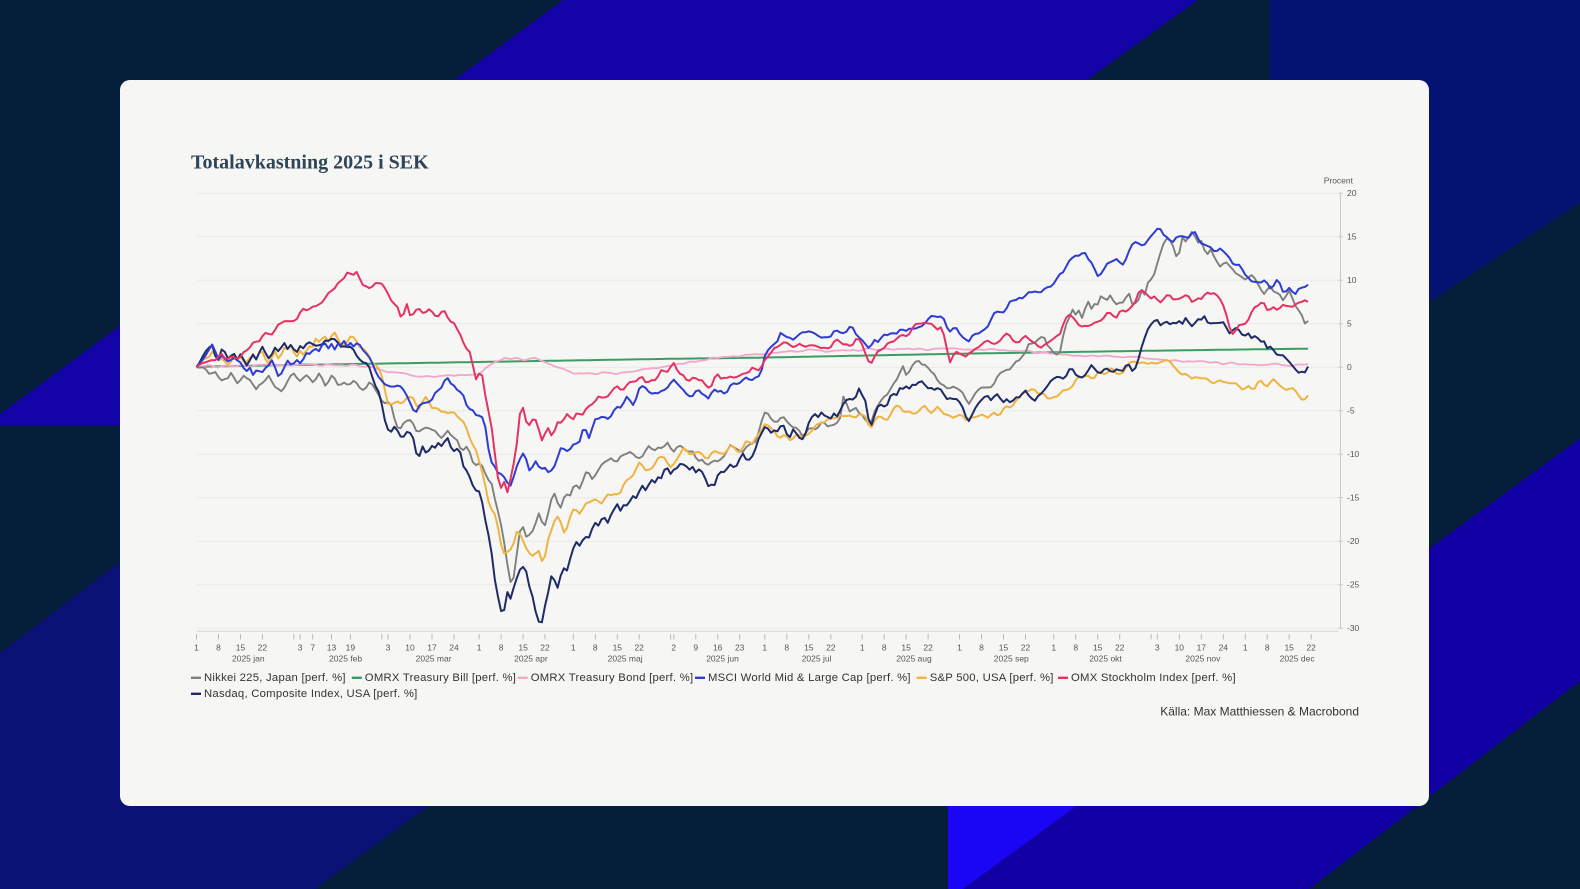 This screenshot has height=889, width=1580. I want to click on svg-text: OMRX Treasury Bond [perf. %], so click(612, 678).